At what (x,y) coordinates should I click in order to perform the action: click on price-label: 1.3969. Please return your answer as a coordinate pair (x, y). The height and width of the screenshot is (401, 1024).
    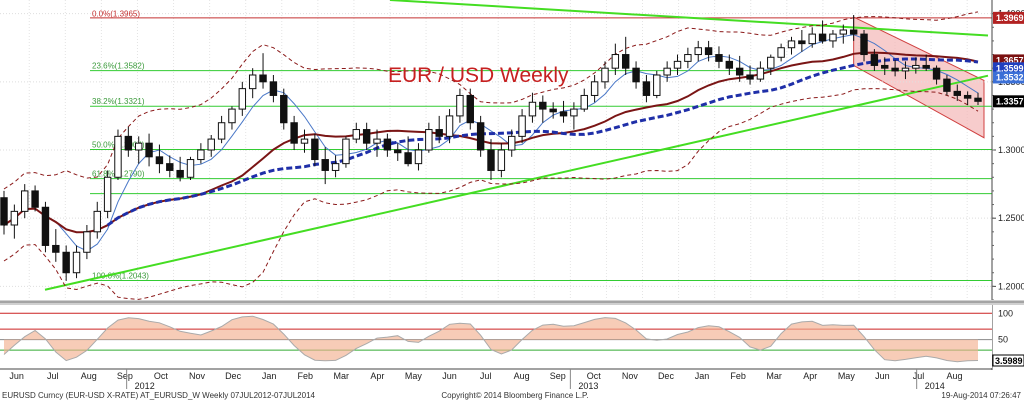
    Looking at the image, I should click on (1010, 18).